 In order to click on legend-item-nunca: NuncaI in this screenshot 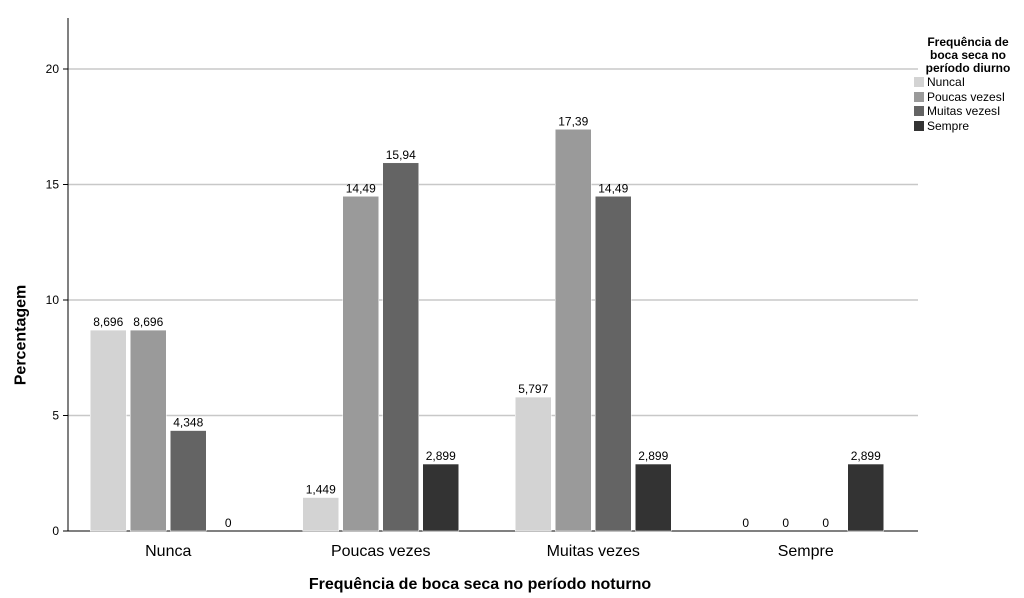, I will do `click(968, 82)`.